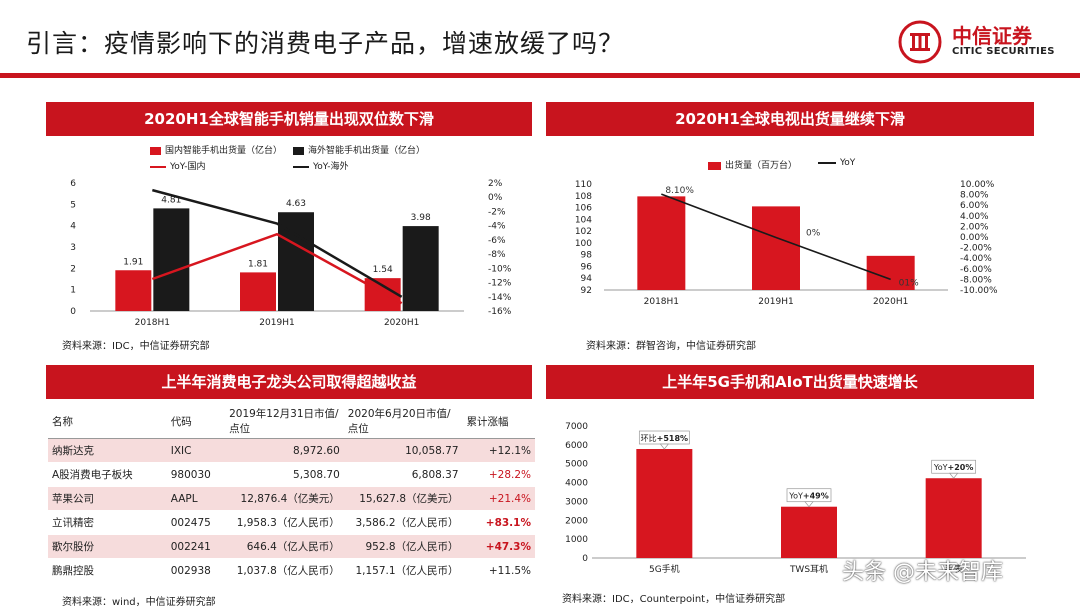  Describe the element at coordinates (284, 570) in the screenshot. I see `cell-start: 1,037.8（亿人民币）` at that location.